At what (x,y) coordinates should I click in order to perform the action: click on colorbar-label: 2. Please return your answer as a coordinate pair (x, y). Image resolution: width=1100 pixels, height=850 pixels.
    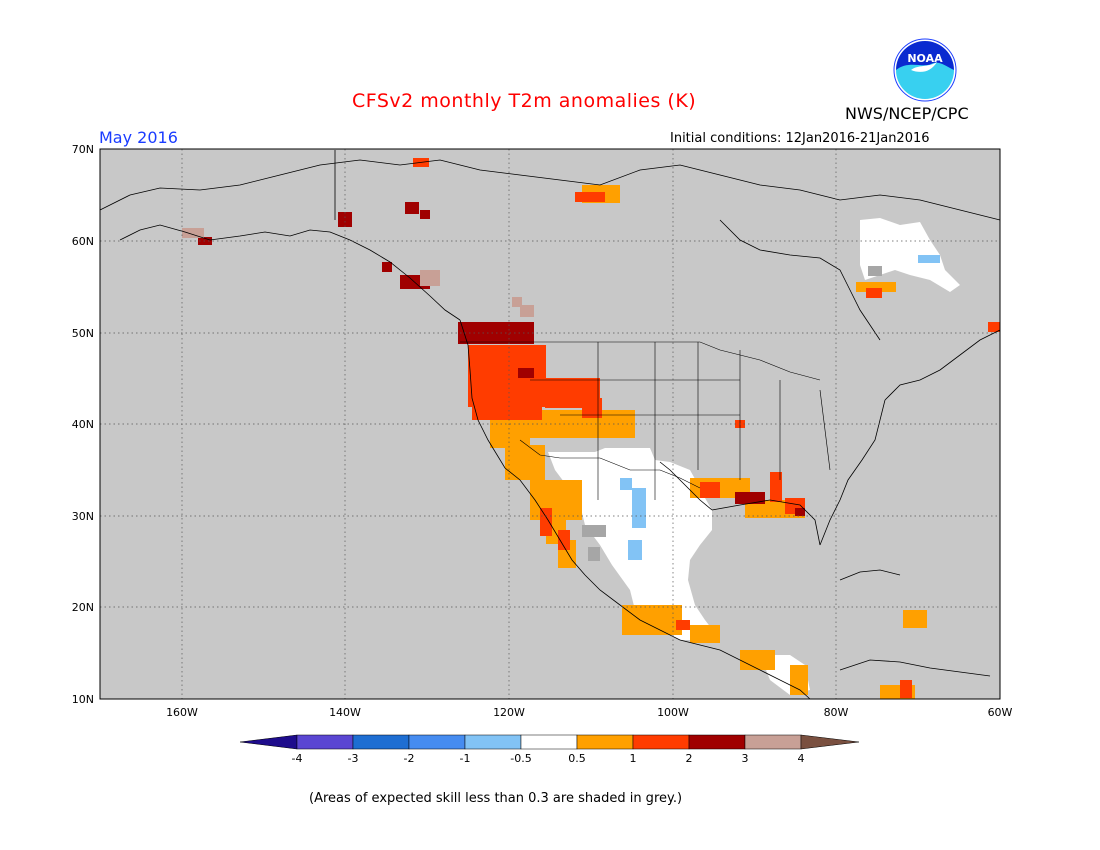
    Looking at the image, I should click on (689, 758).